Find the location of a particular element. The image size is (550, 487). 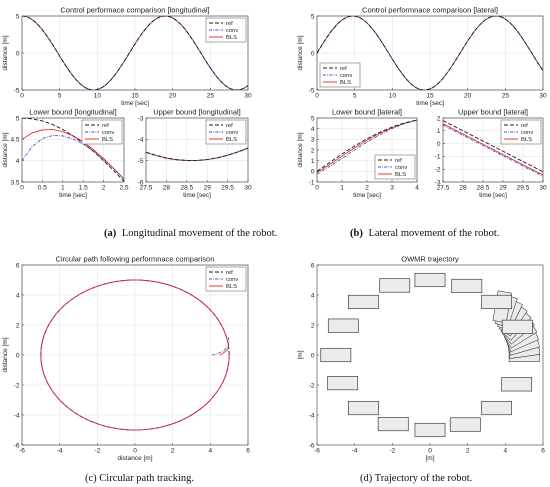

x-tick-label: -6 is located at coordinates (317, 451).